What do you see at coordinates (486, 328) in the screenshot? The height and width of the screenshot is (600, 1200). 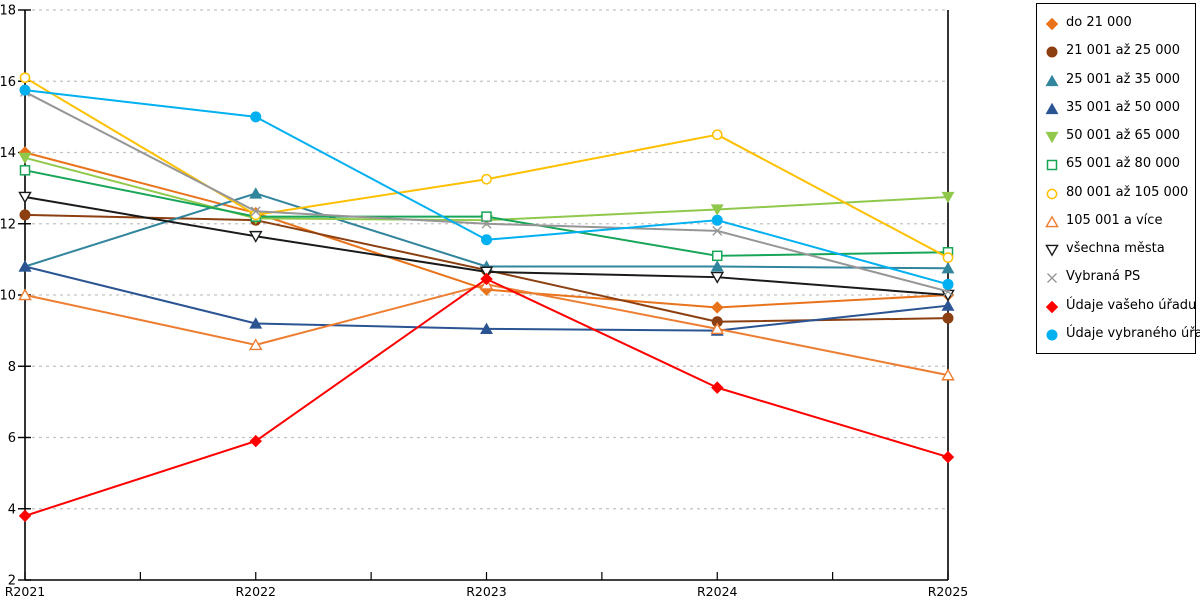 I see `35-001-a-50-000-point-R2023` at bounding box center [486, 328].